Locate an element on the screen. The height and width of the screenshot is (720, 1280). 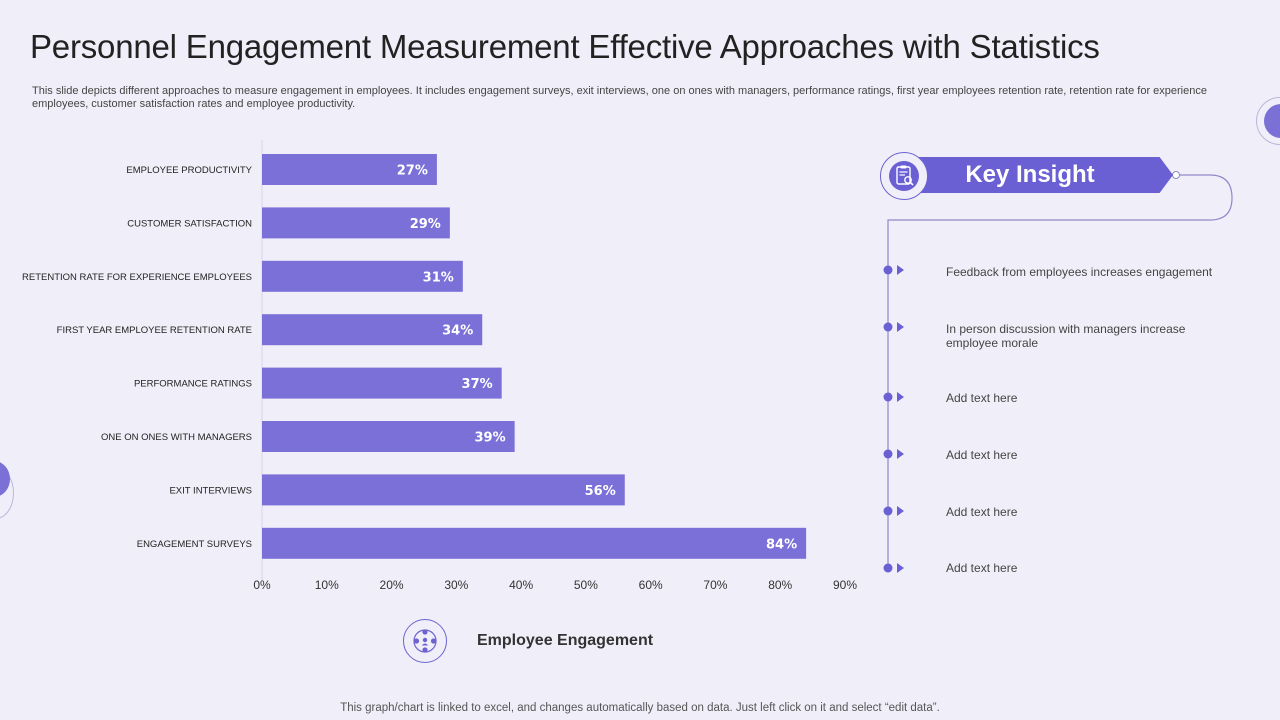
decorative-circle is located at coordinates (1272, 121).